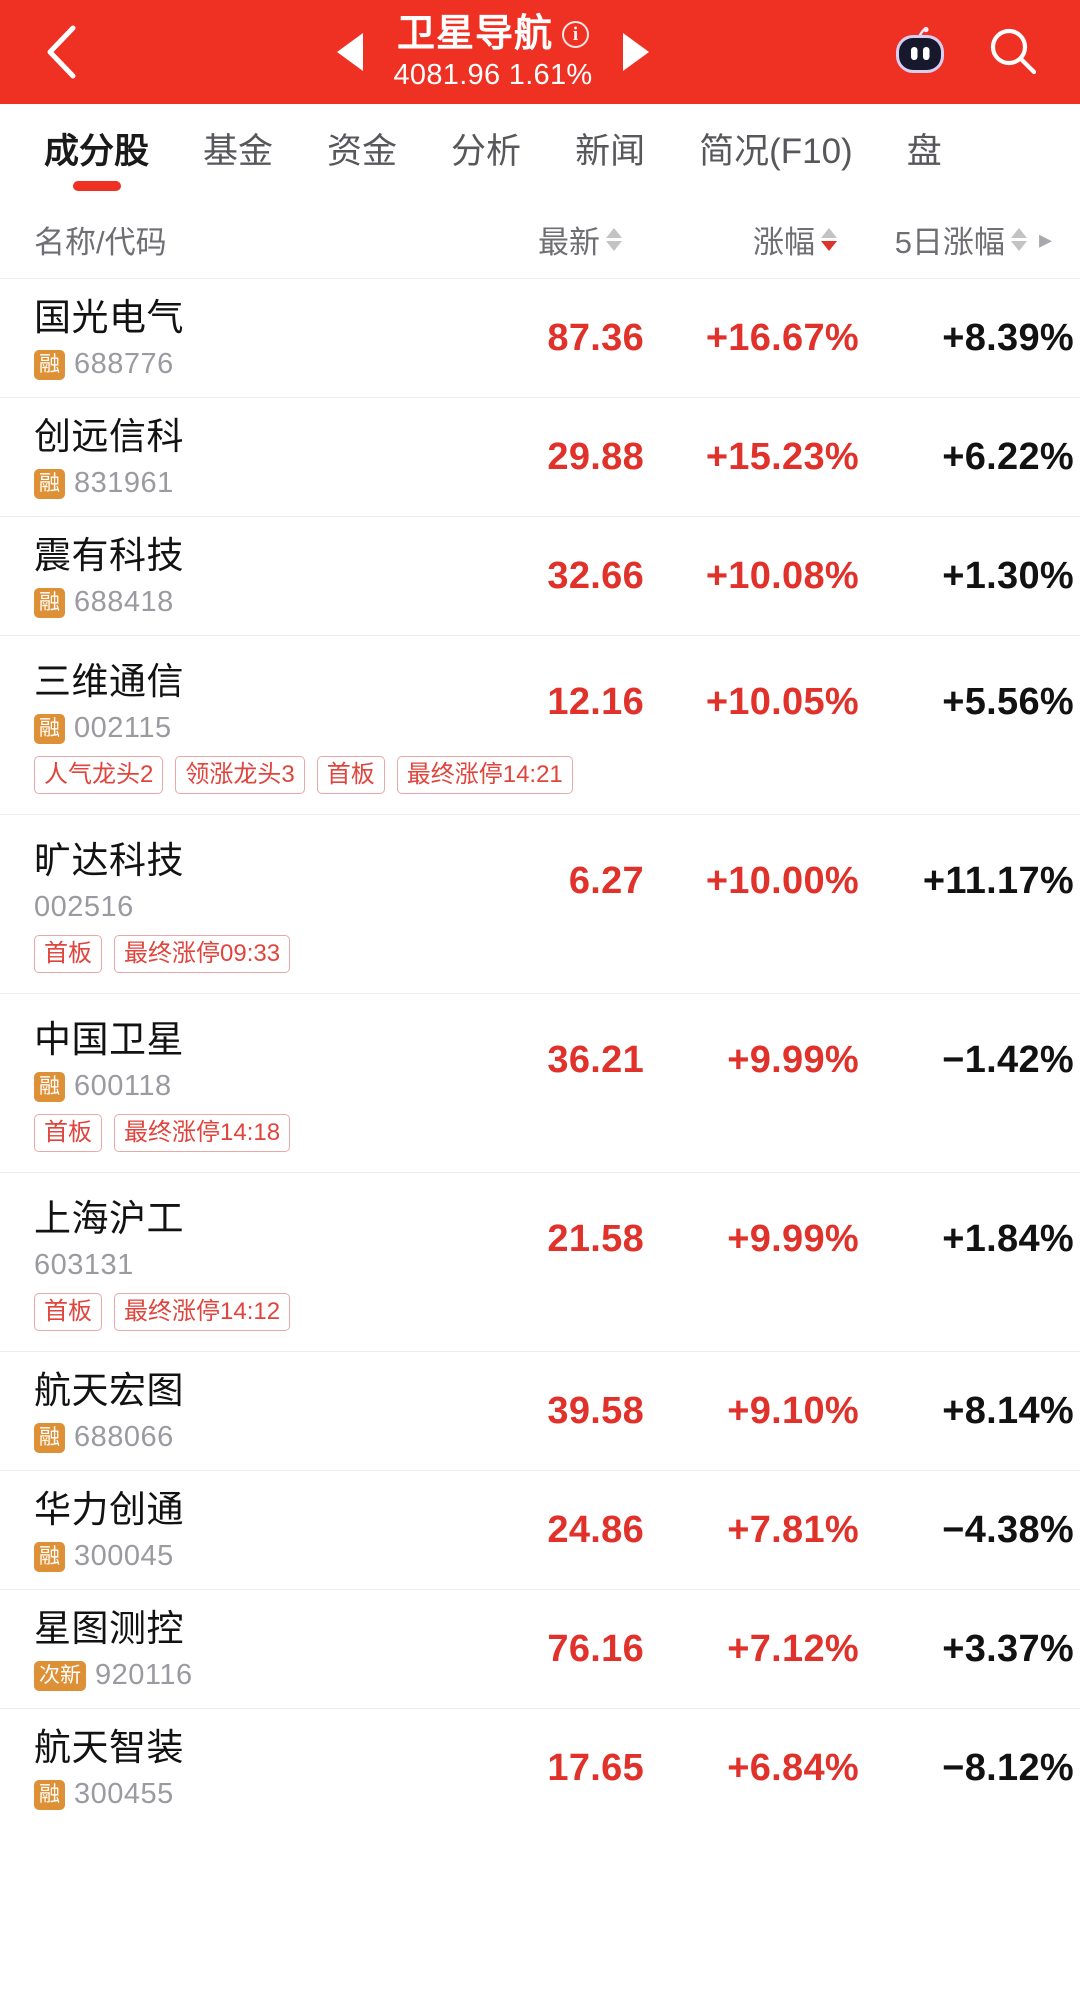 The height and width of the screenshot is (2013, 1080). Describe the element at coordinates (244, 1649) in the screenshot. I see `stock-name-cell: 星图测控 次新 920116` at that location.